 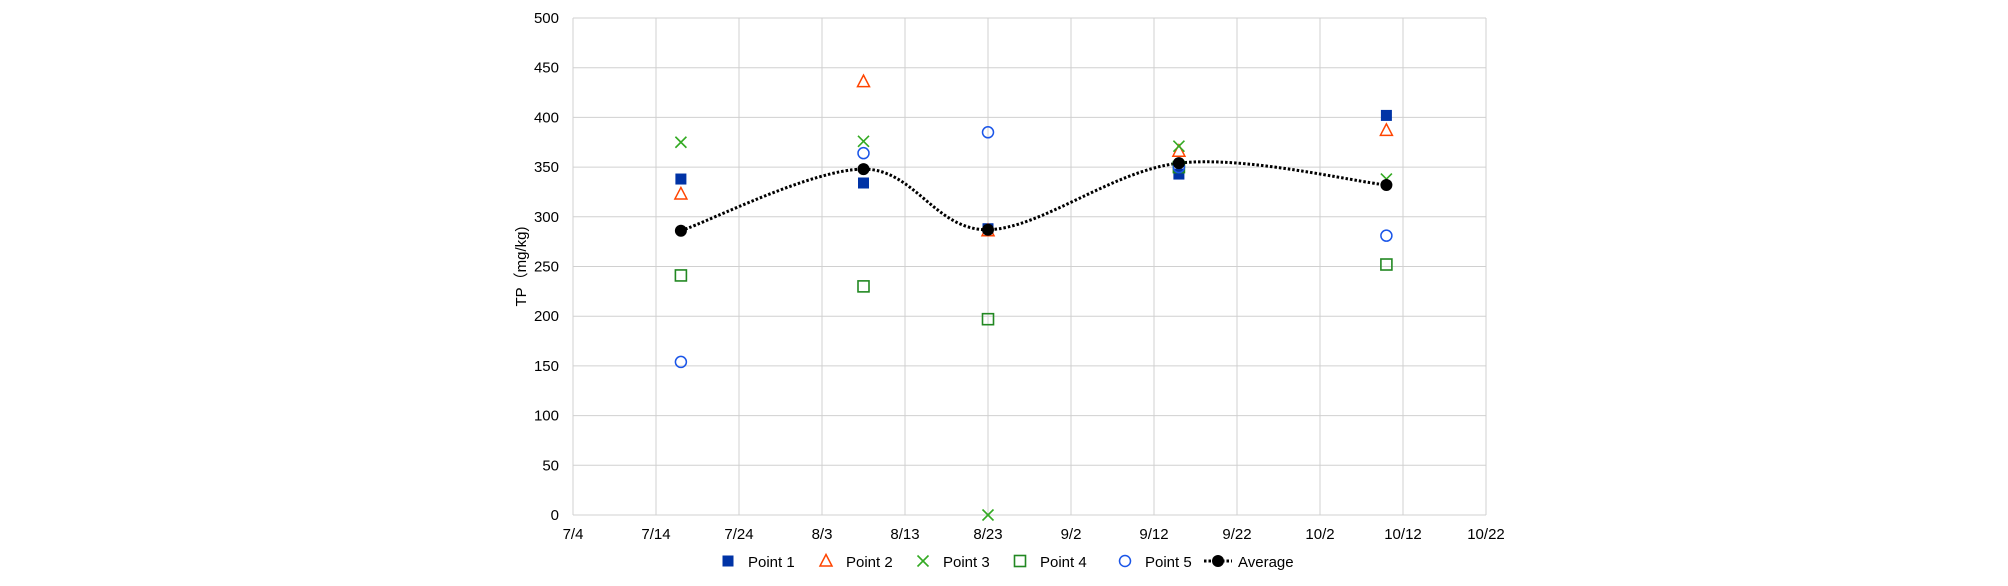 I want to click on average-trend-line, so click(x=1033, y=196).